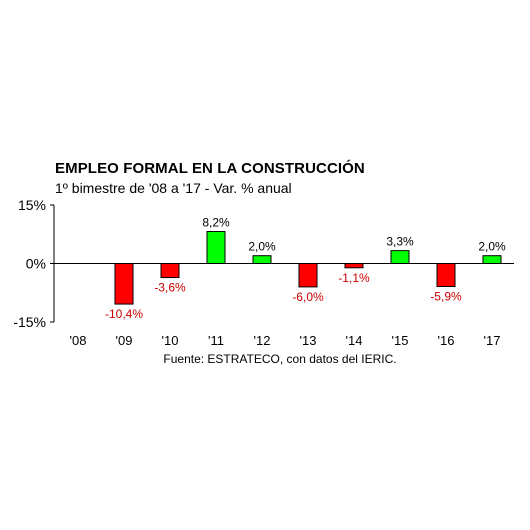 Image resolution: width=530 pixels, height=530 pixels. What do you see at coordinates (170, 340) in the screenshot?
I see `x-tick-label: '10` at bounding box center [170, 340].